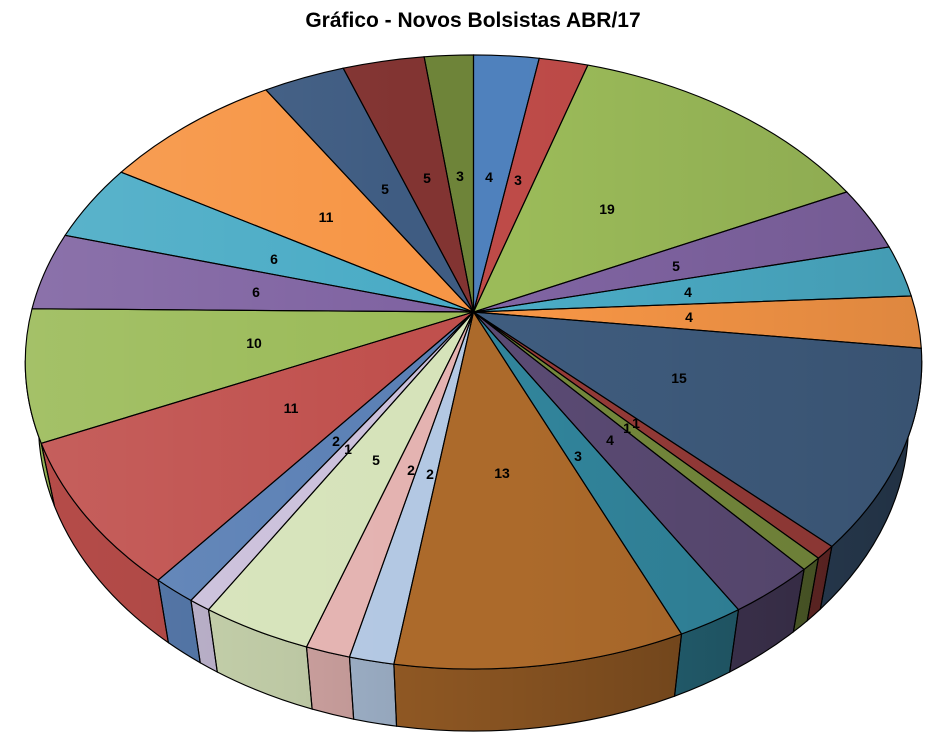 This screenshot has width=942, height=742. I want to click on svg-text: 13, so click(502, 473).